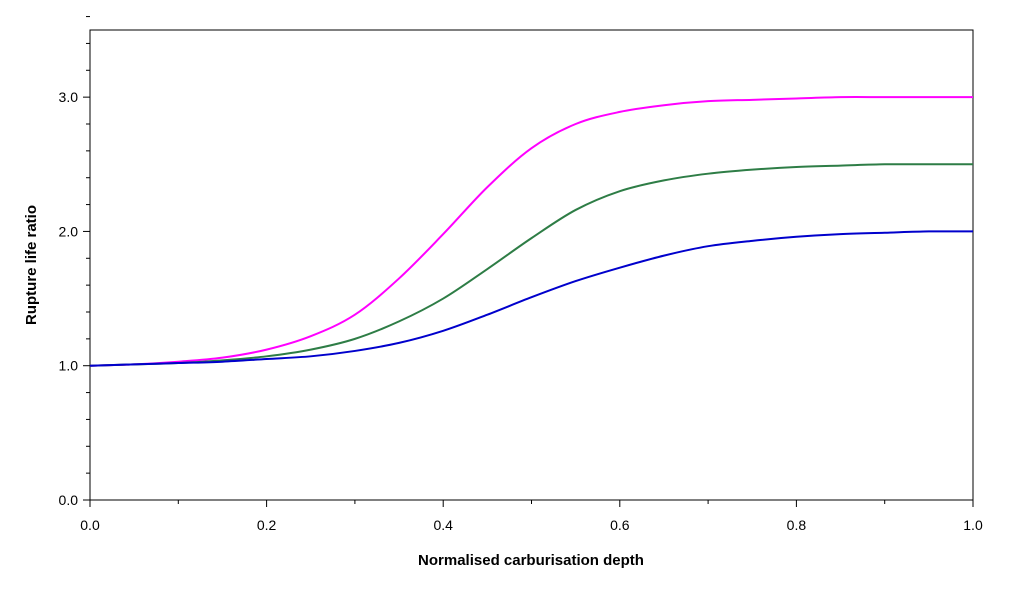  Describe the element at coordinates (31, 265) in the screenshot. I see `y-axis-label: Rupture life ratio` at that location.